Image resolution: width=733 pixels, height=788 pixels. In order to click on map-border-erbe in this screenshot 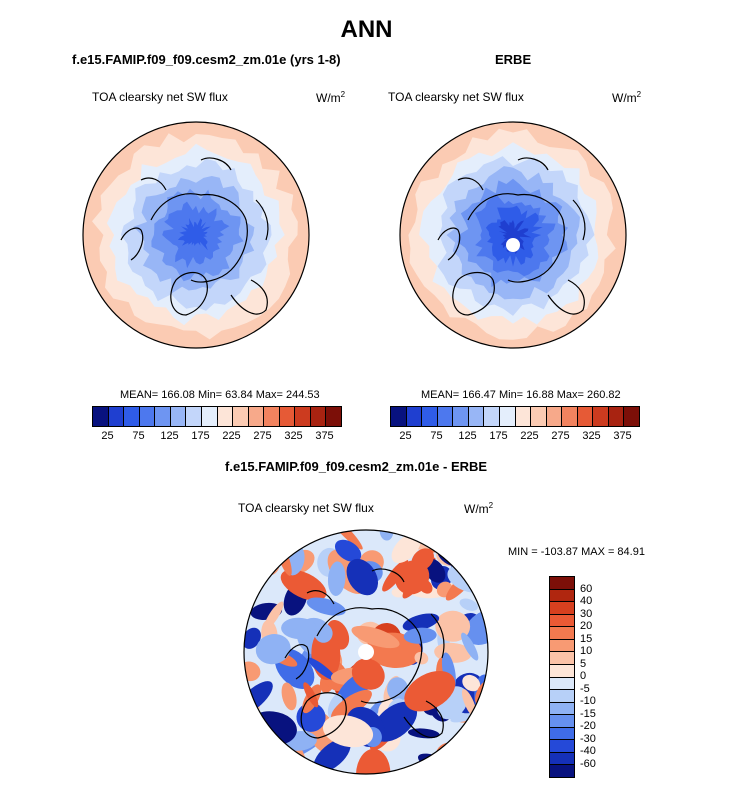, I will do `click(513, 235)`.